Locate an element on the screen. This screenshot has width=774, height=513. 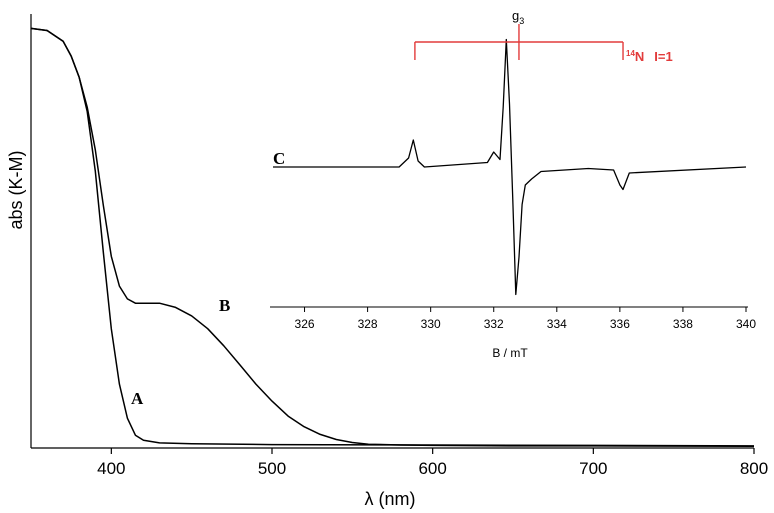
main-x-tick-label-600: 600 is located at coordinates (432, 468).